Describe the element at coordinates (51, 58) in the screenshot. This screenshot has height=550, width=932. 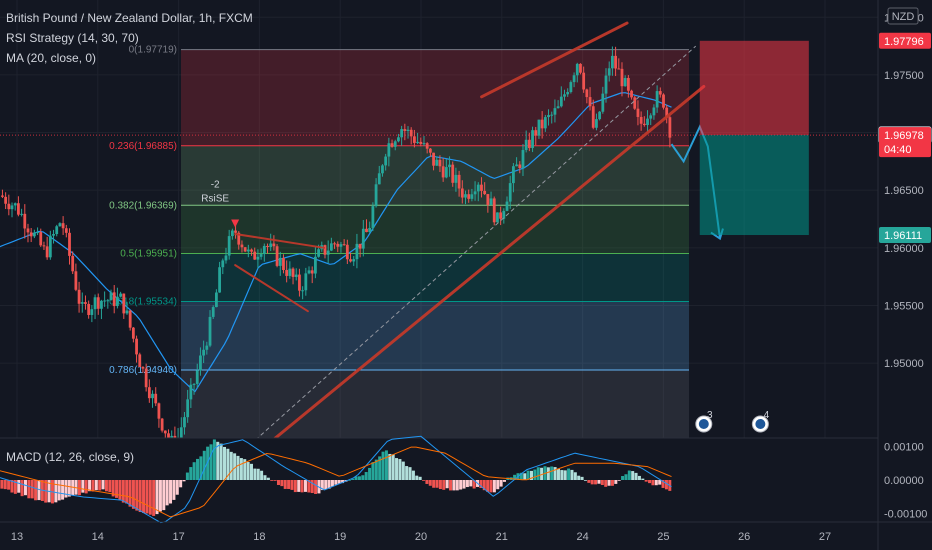
I see `moving-average-legend: MA (20, close, 0)` at that location.